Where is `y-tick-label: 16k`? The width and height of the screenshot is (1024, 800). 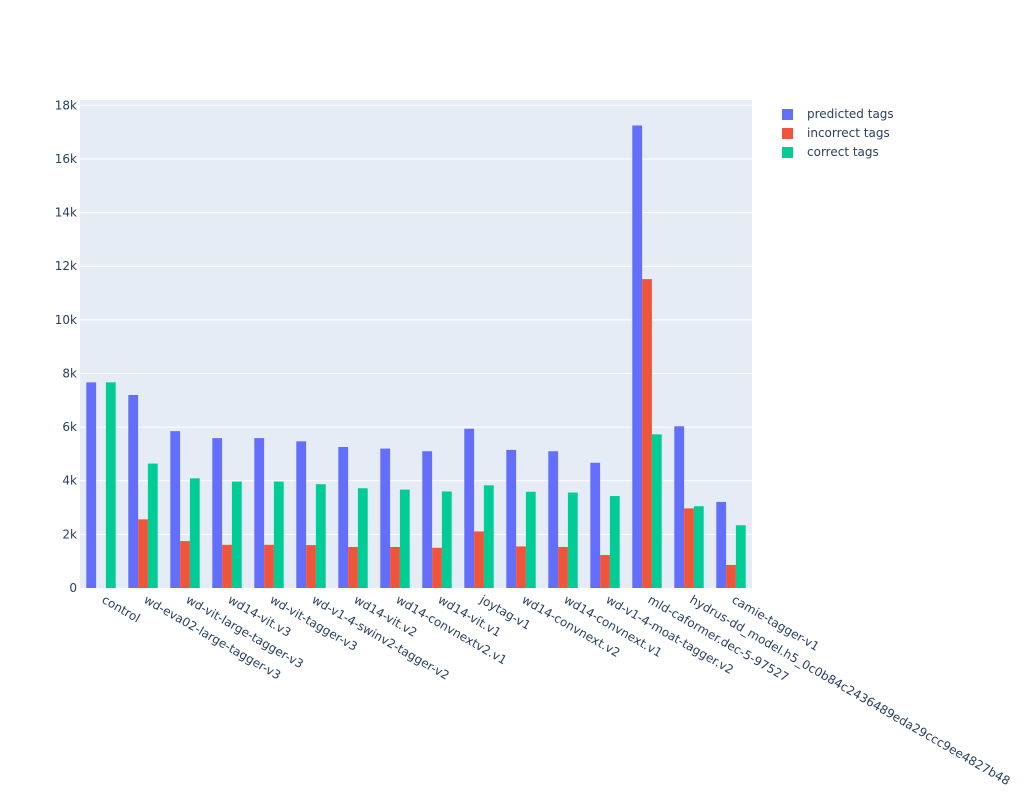 y-tick-label: 16k is located at coordinates (66, 159).